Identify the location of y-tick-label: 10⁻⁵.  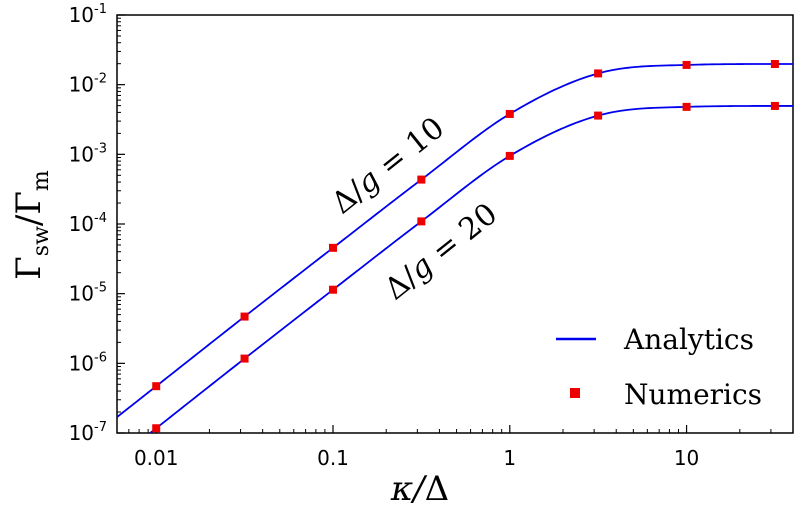
(88, 293).